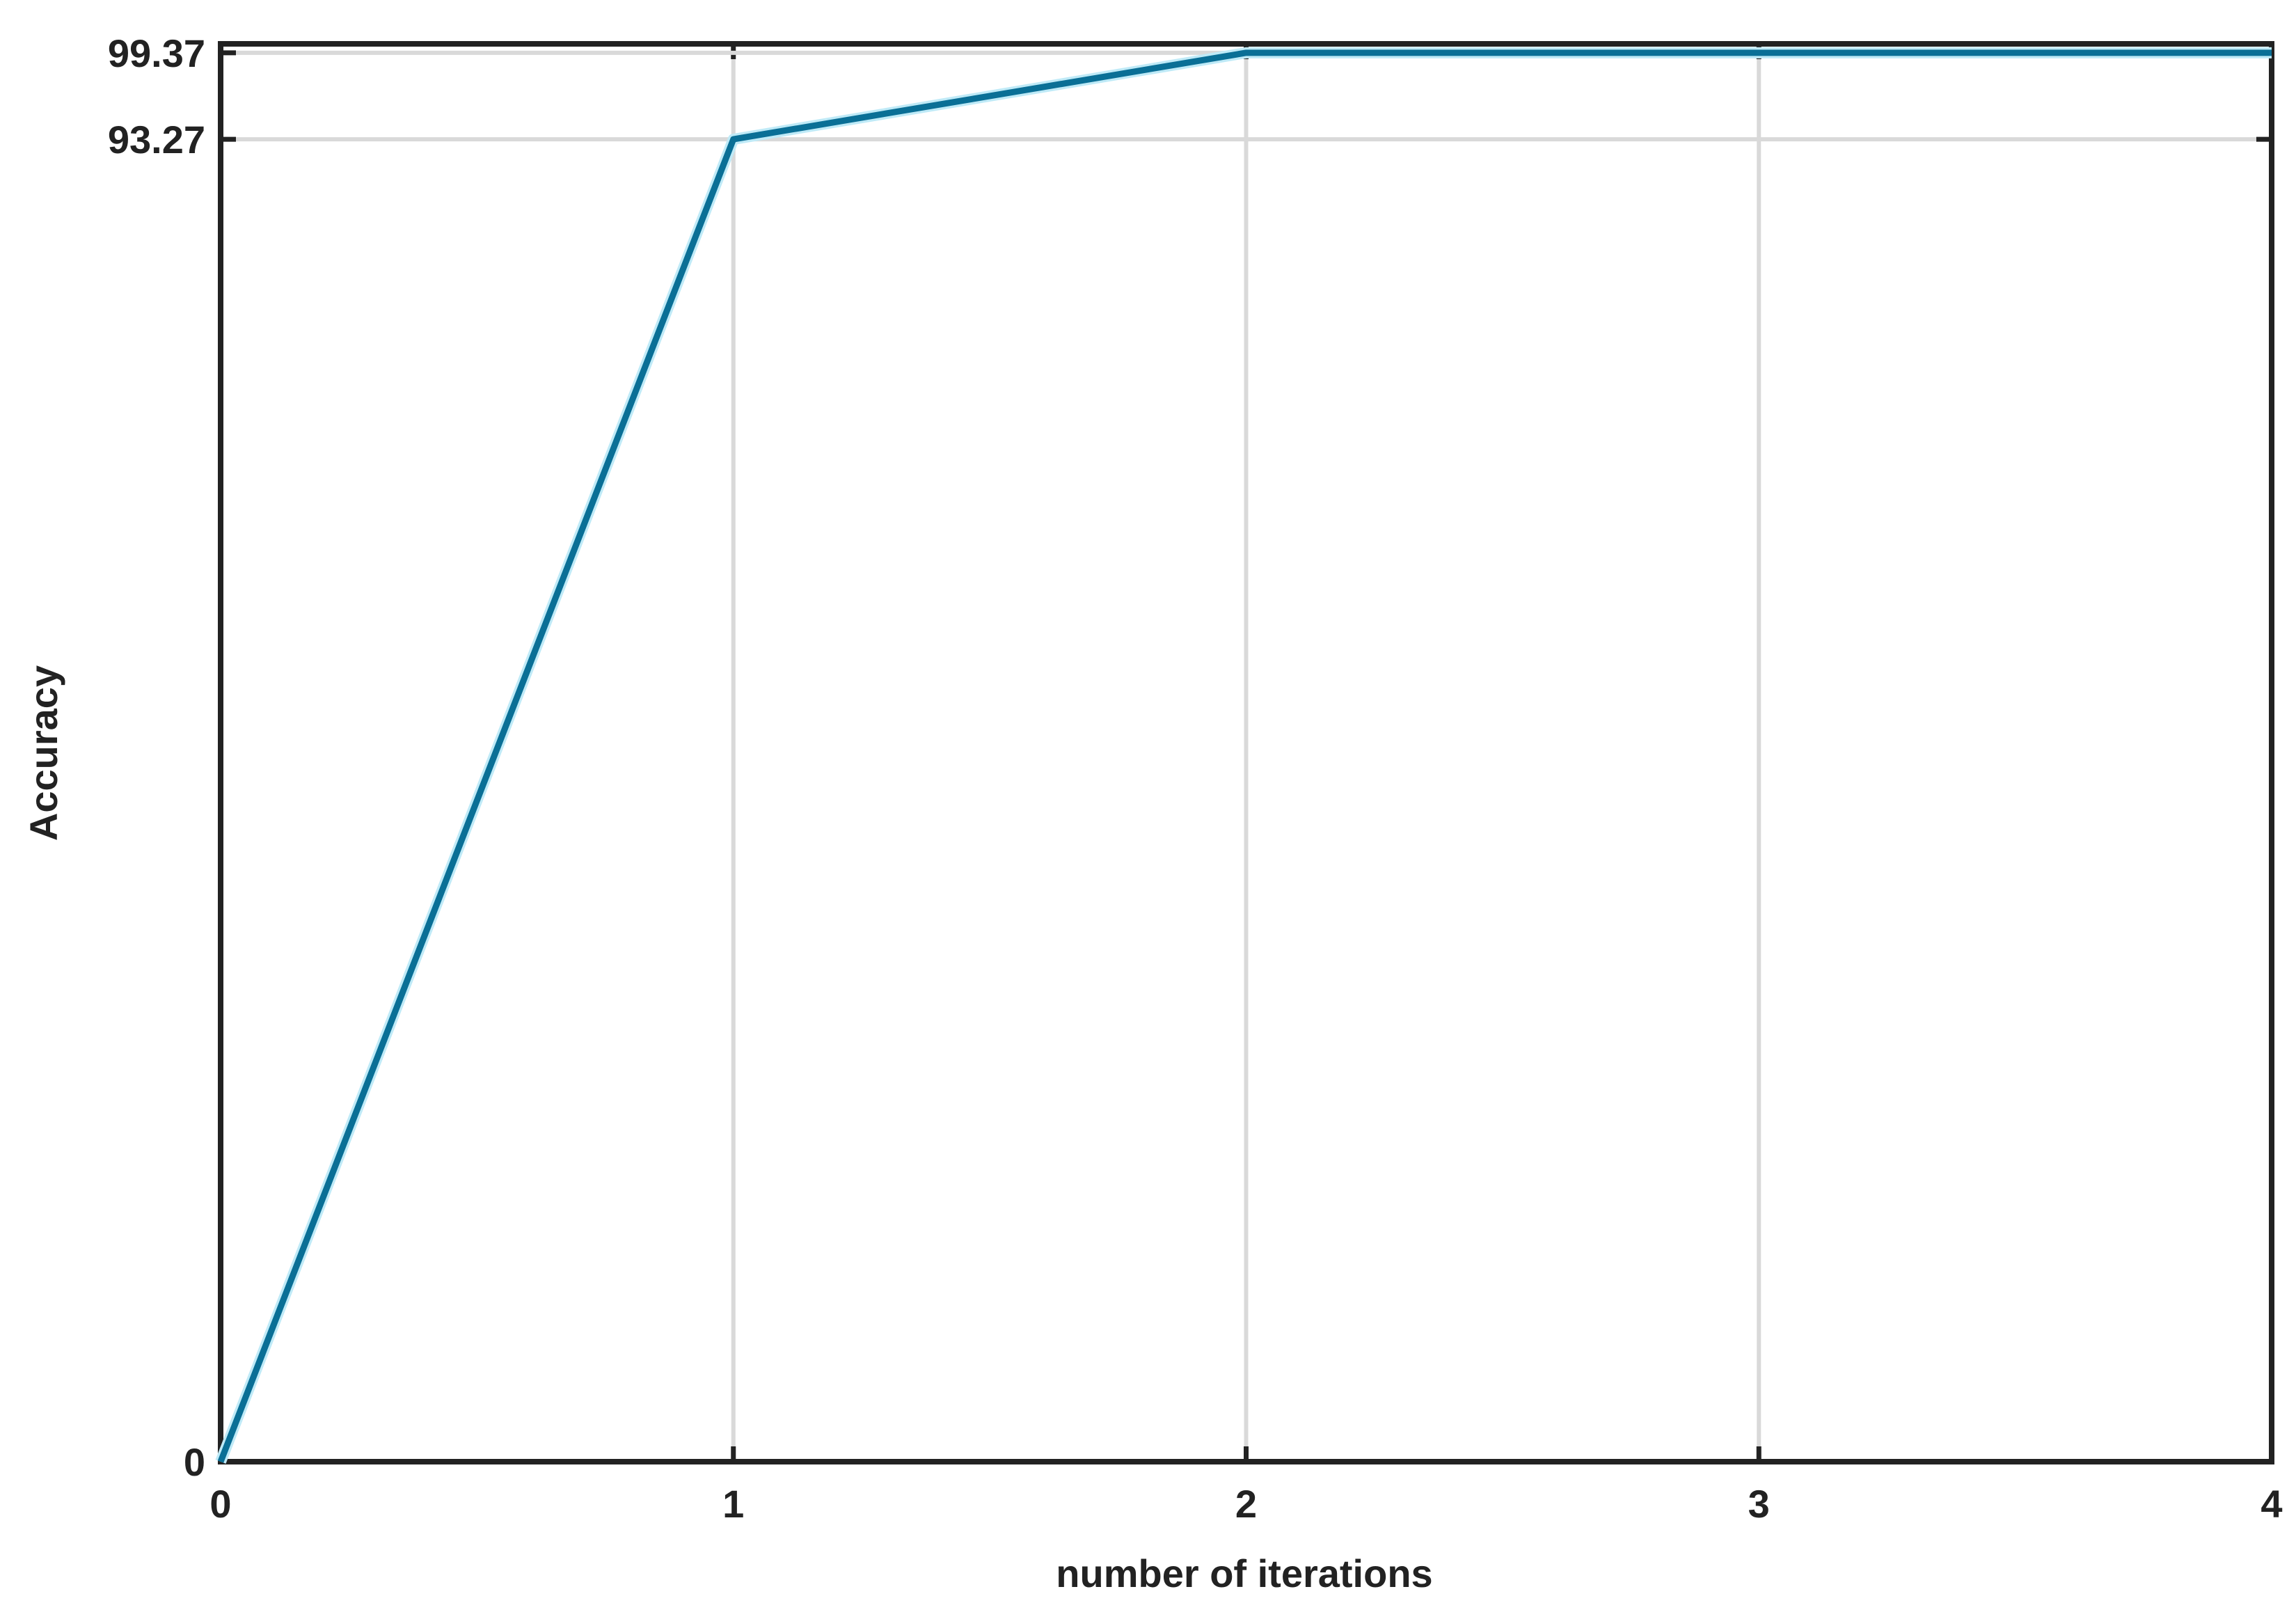 The image size is (2296, 1619). What do you see at coordinates (1759, 1504) in the screenshot?
I see `x-tick-label: 3` at bounding box center [1759, 1504].